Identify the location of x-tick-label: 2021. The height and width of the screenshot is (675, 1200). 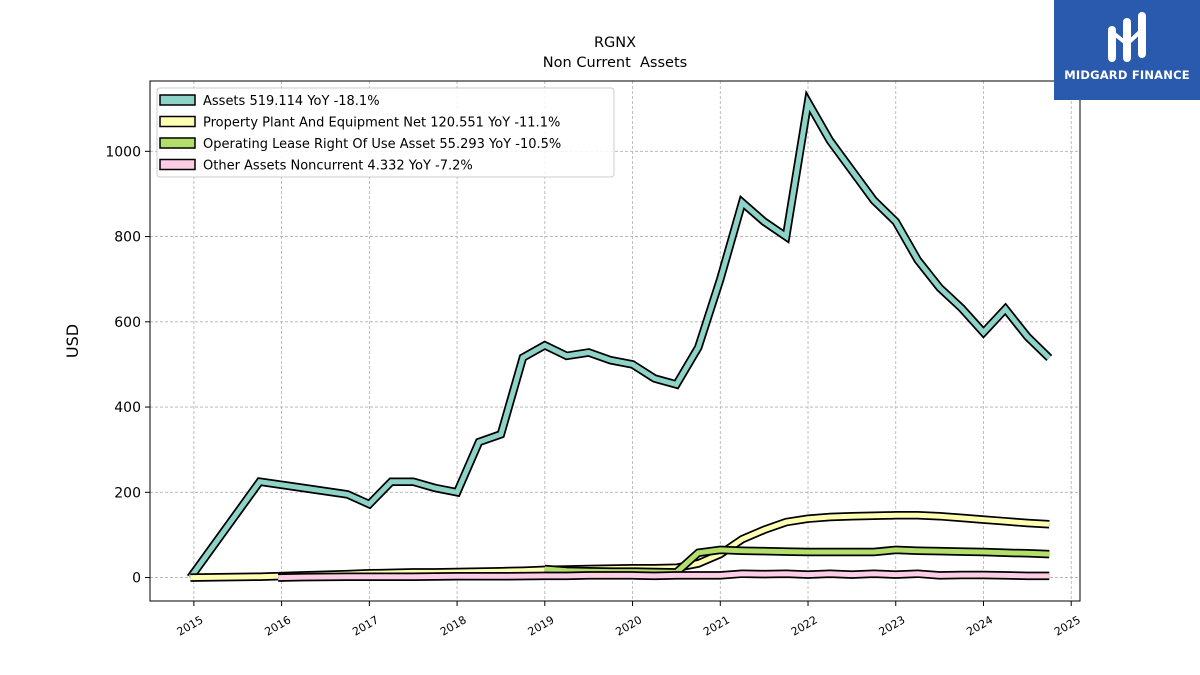
(716, 625).